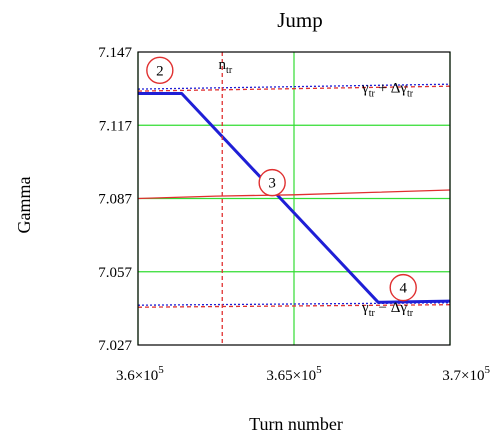  I want to click on y-tick-label-0: 7.027, so click(115, 346).